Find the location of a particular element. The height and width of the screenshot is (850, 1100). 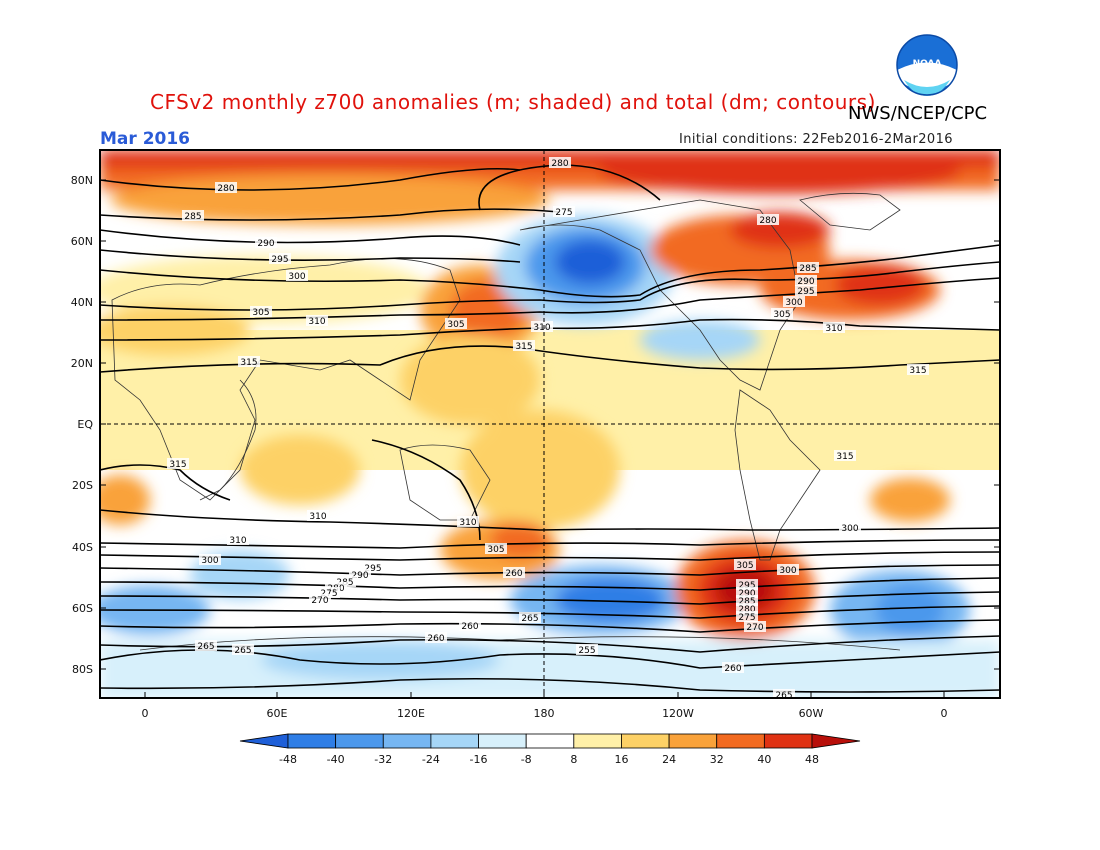

initial-conditions: Initial conditions: 22Feb2016-2Mar2016 is located at coordinates (816, 139).